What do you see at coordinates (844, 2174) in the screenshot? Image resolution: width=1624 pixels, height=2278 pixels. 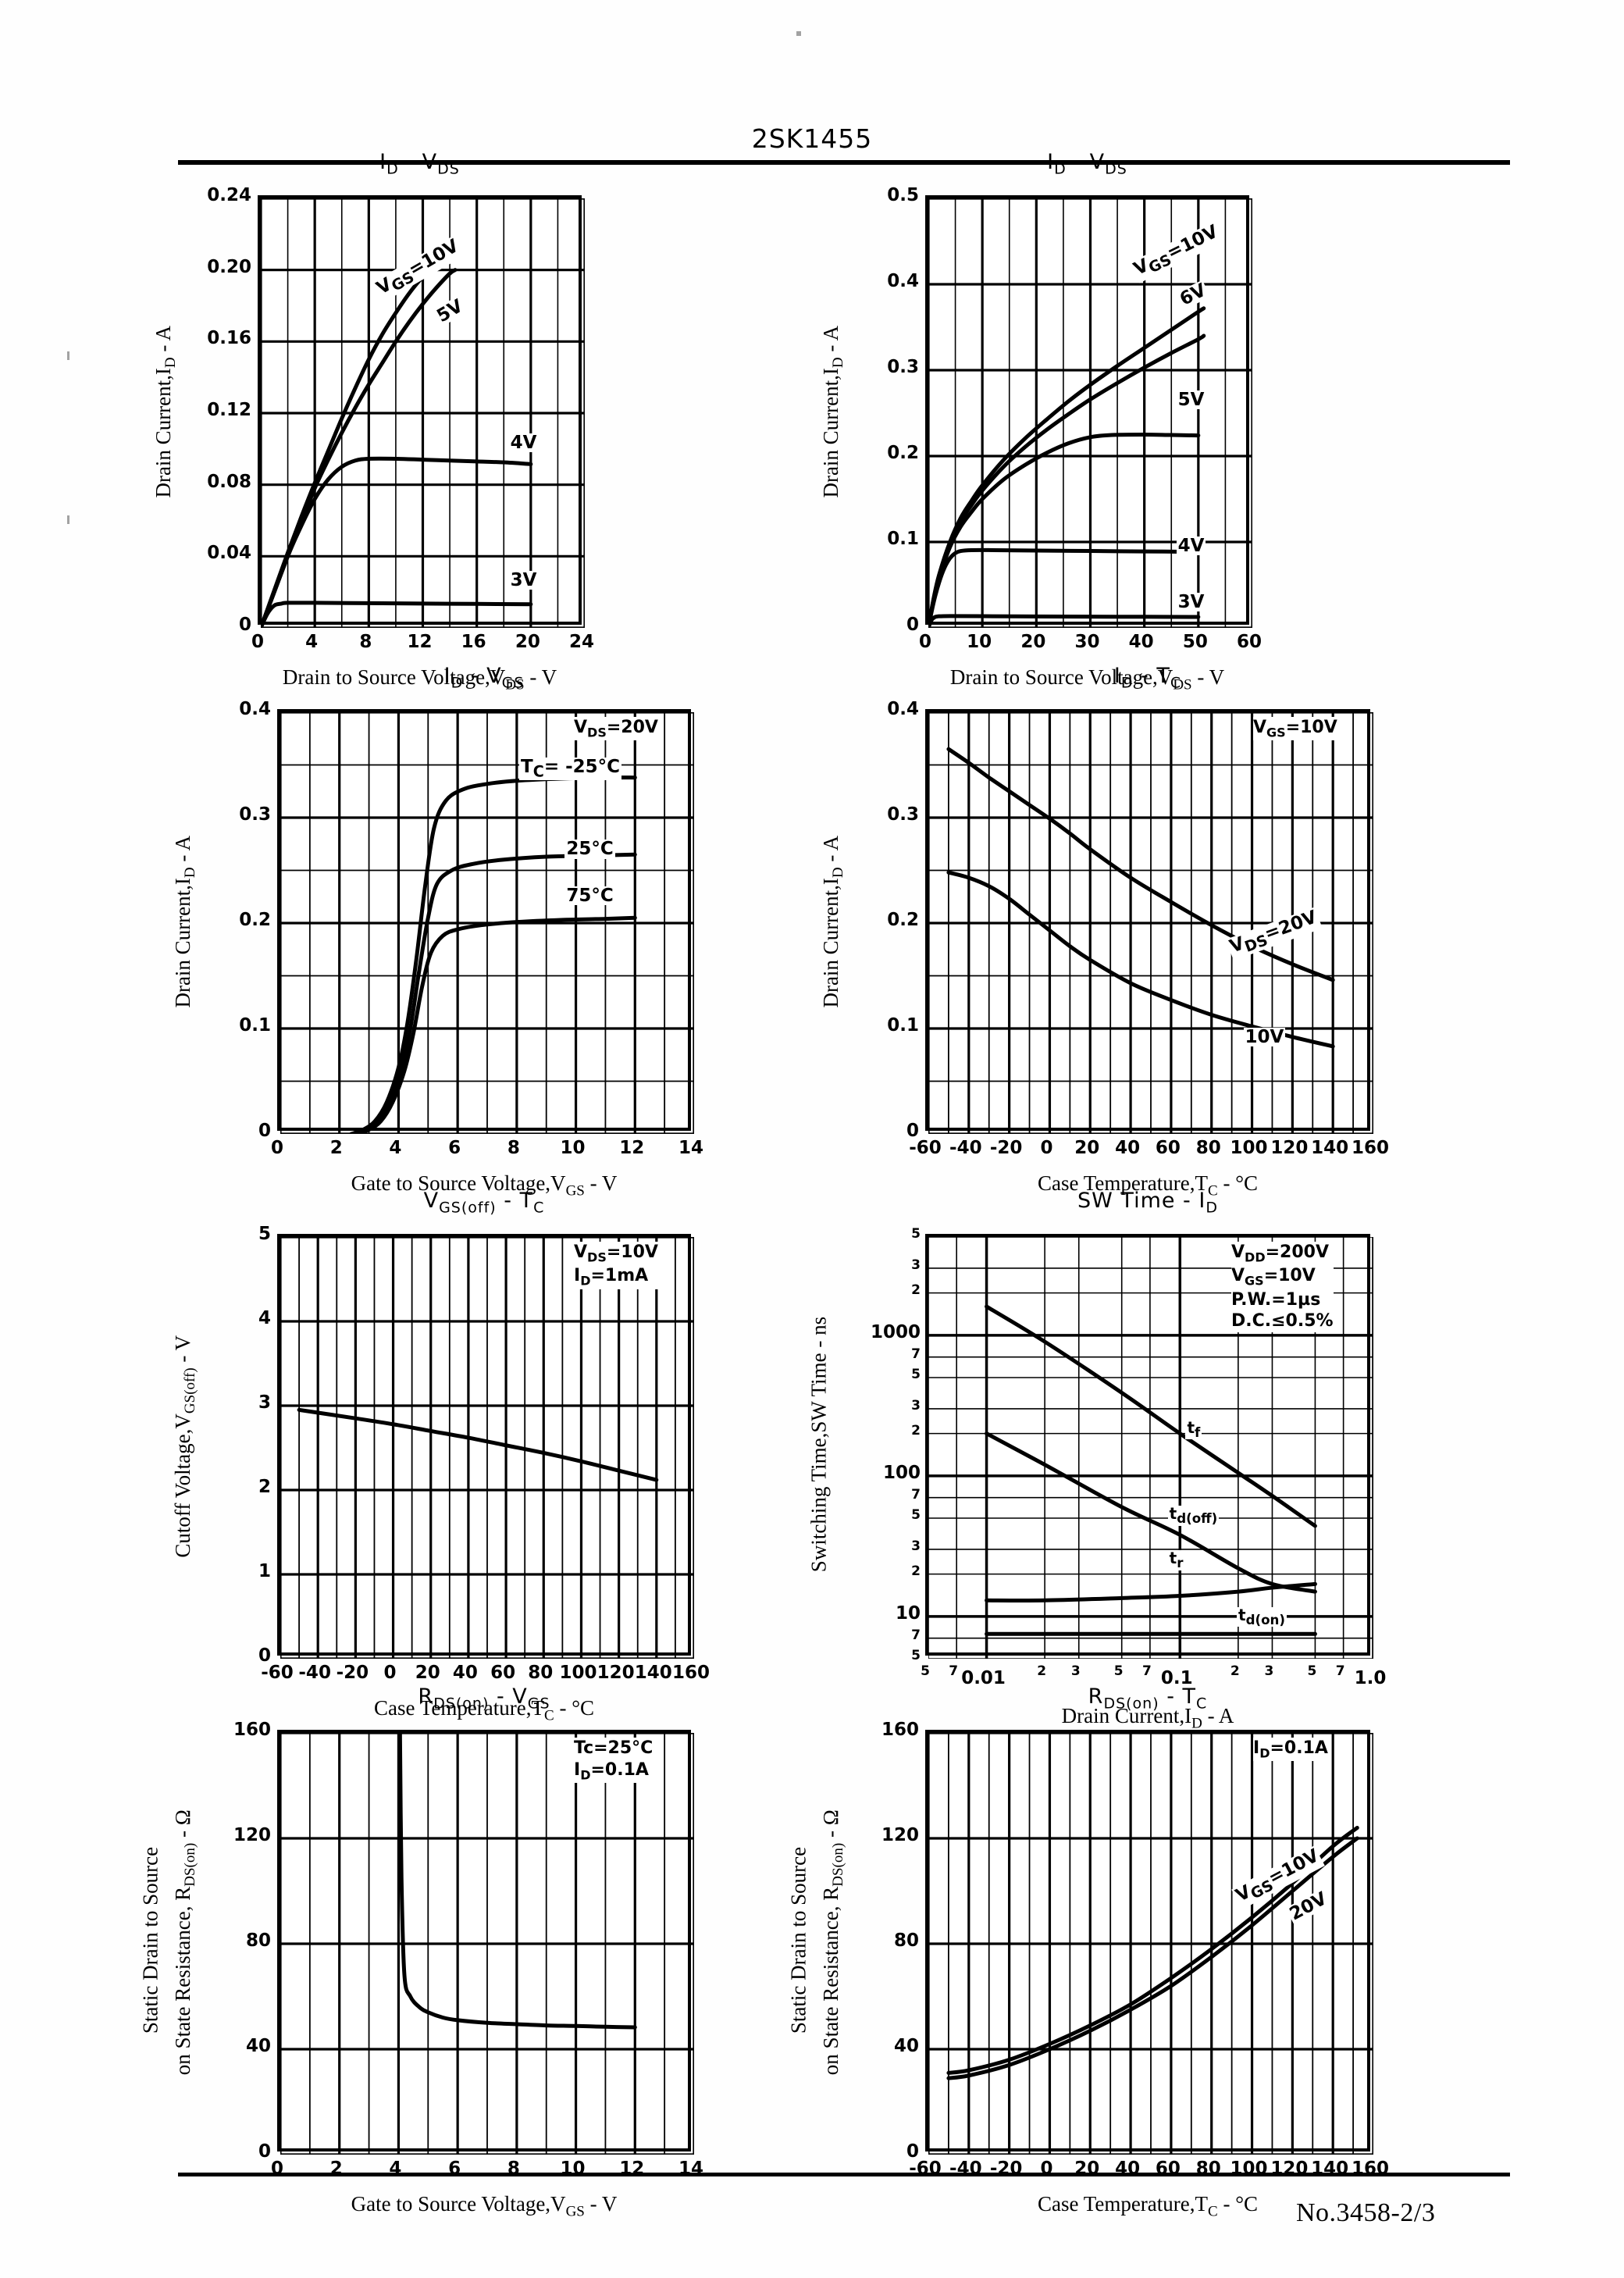 I see `footer-rule` at bounding box center [844, 2174].